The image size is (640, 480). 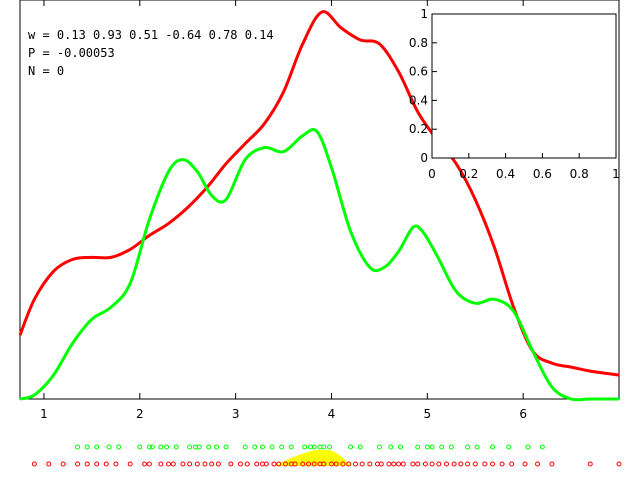 I want to click on weights-line: w = 0.13 0.93 0.51 -0.64 0.78 0.14, so click(x=151, y=35).